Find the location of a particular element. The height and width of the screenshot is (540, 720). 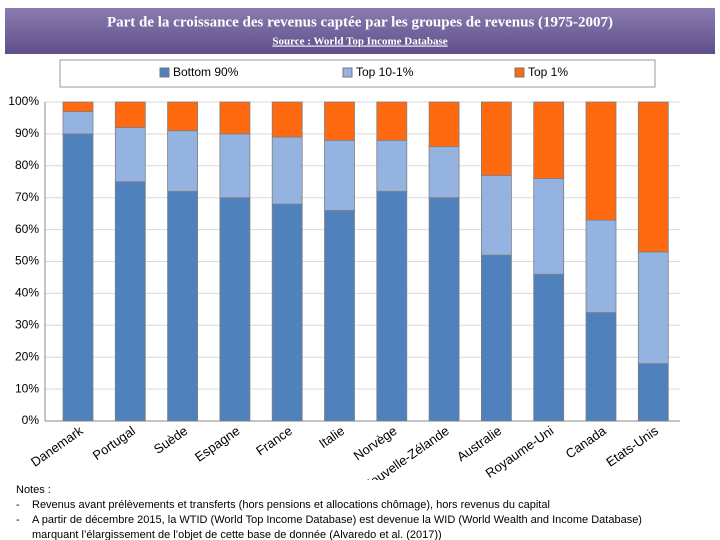

legend-box is located at coordinates (357, 73).